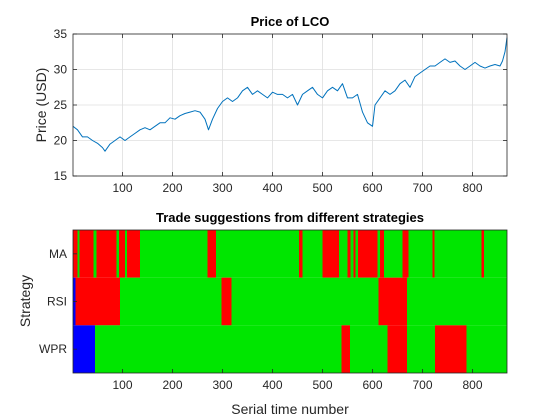  What do you see at coordinates (84, 349) in the screenshot?
I see `heatmap-cell-wpr-none` at bounding box center [84, 349].